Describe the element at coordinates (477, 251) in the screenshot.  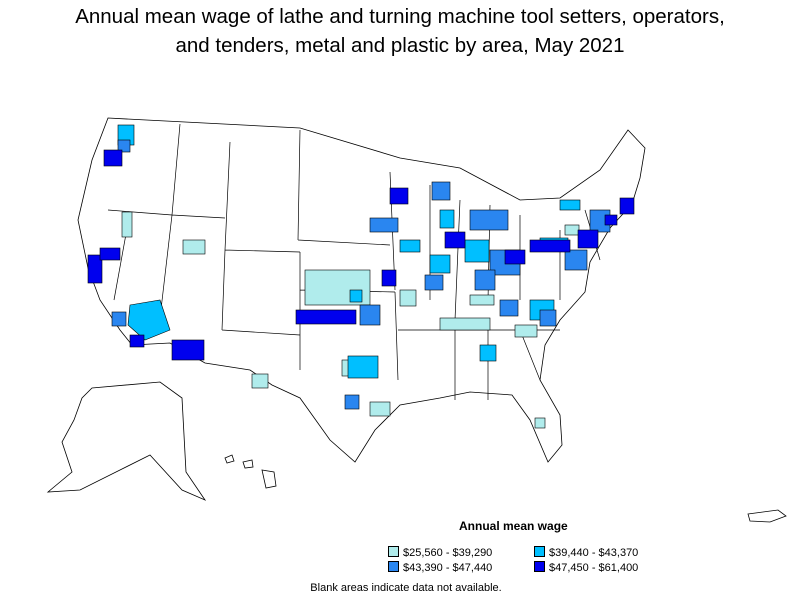
I see `area-cyan-indiana` at that location.